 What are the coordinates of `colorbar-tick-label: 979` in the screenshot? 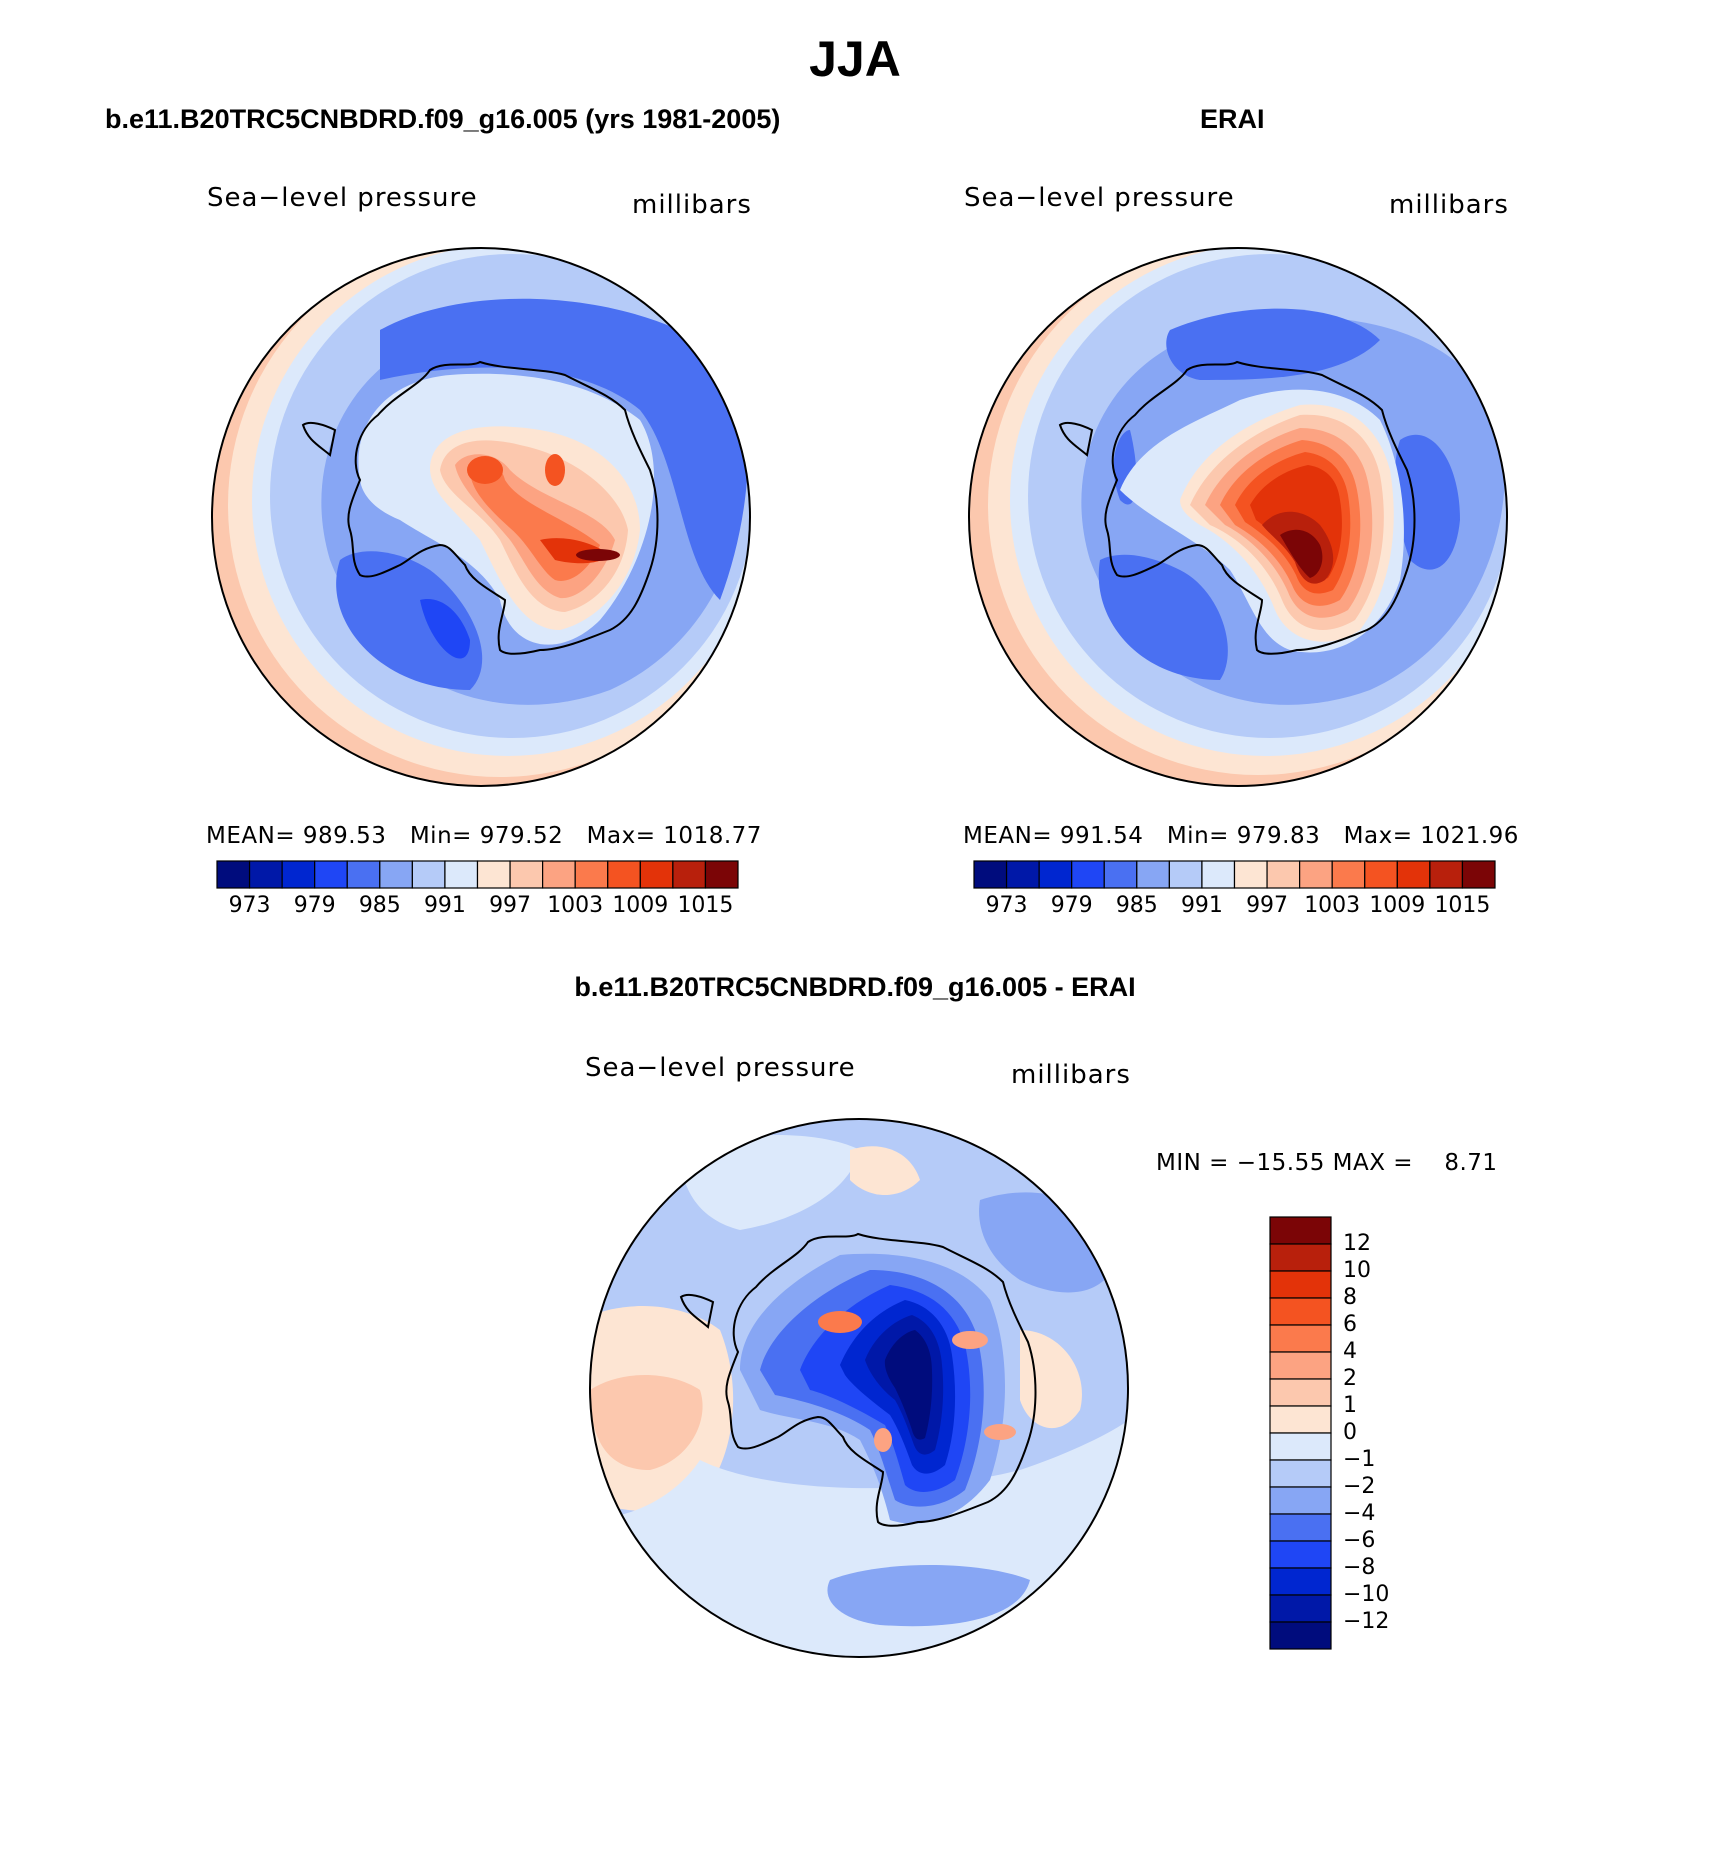 It's located at (1071, 905).